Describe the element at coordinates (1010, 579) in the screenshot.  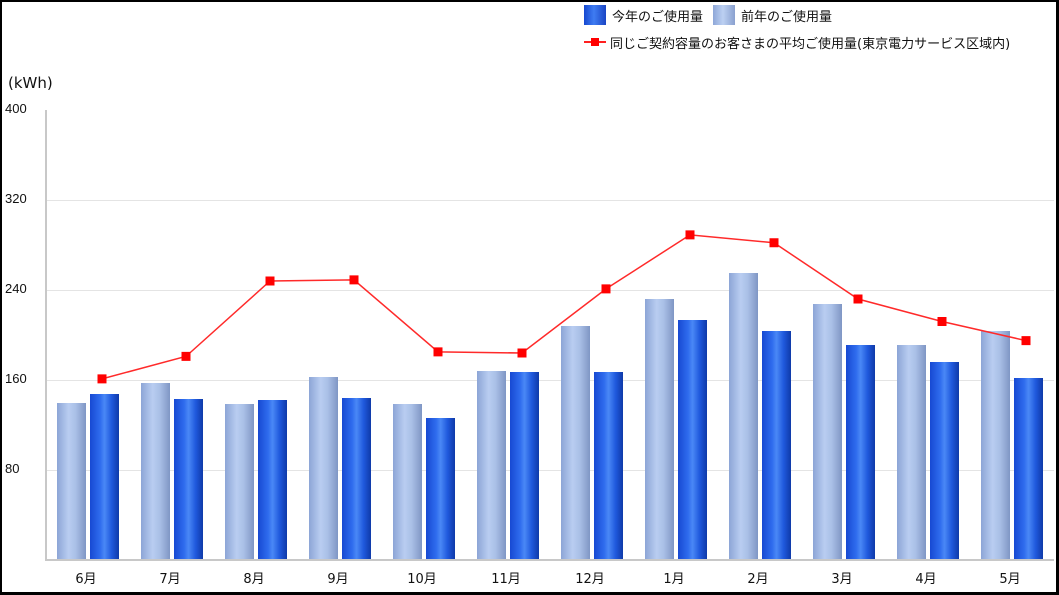
I see `x-tick-label: 5月` at that location.